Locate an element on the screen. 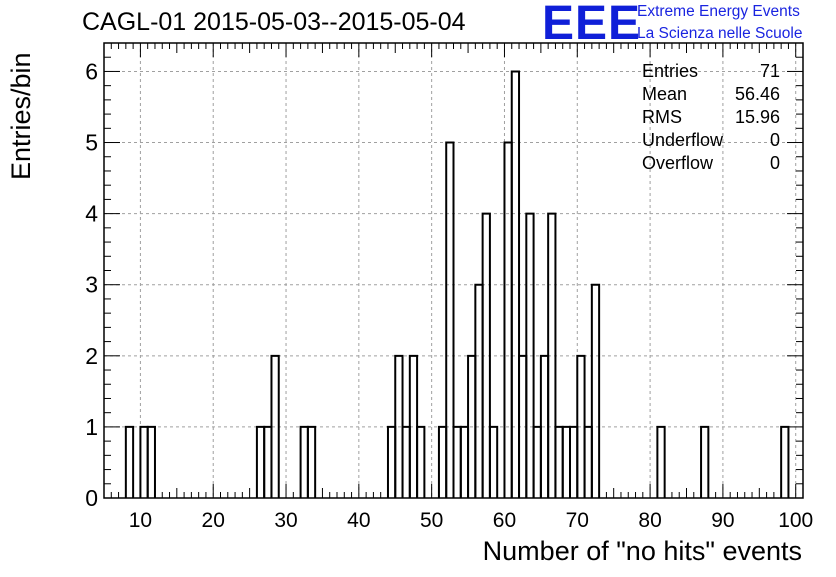 This screenshot has width=836, height=577. x-tick-label: 60 is located at coordinates (504, 520).